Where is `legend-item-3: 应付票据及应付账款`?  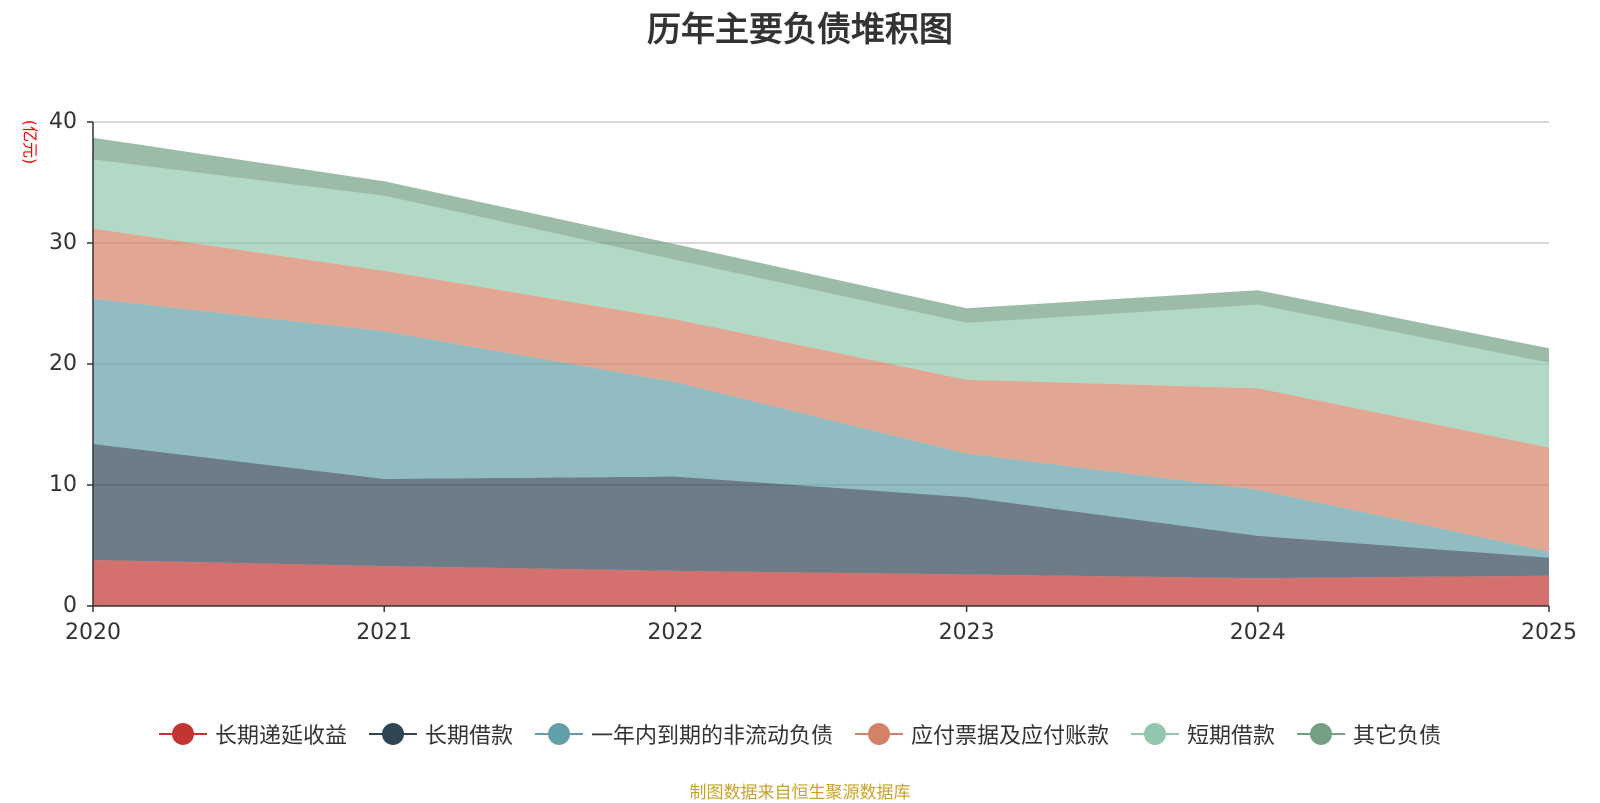
legend-item-3: 应付票据及应付账款 is located at coordinates (982, 734).